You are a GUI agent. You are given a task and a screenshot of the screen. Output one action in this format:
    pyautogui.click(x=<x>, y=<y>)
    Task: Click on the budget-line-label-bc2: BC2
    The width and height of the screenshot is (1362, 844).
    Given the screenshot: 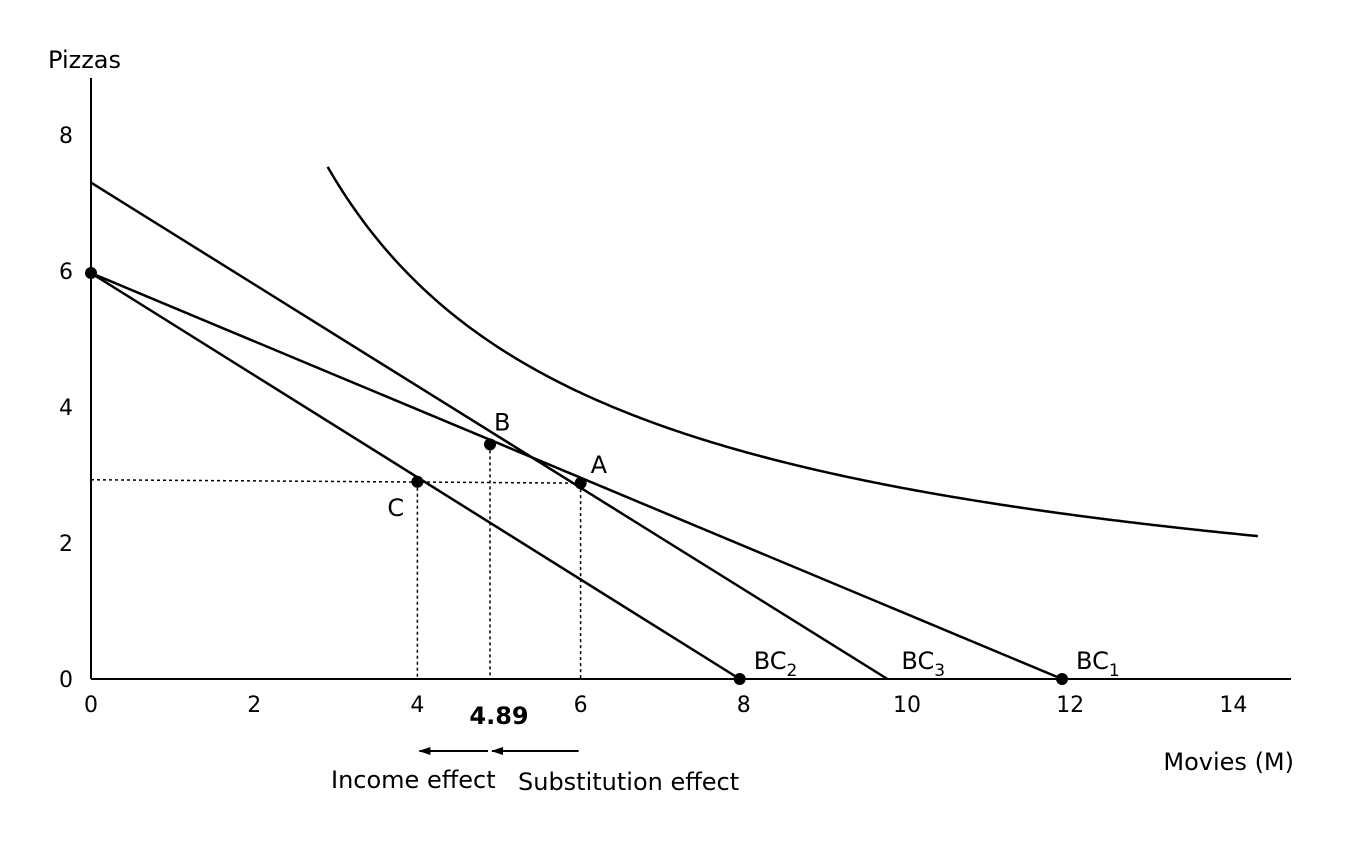 What is the action you would take?
    pyautogui.click(x=776, y=664)
    